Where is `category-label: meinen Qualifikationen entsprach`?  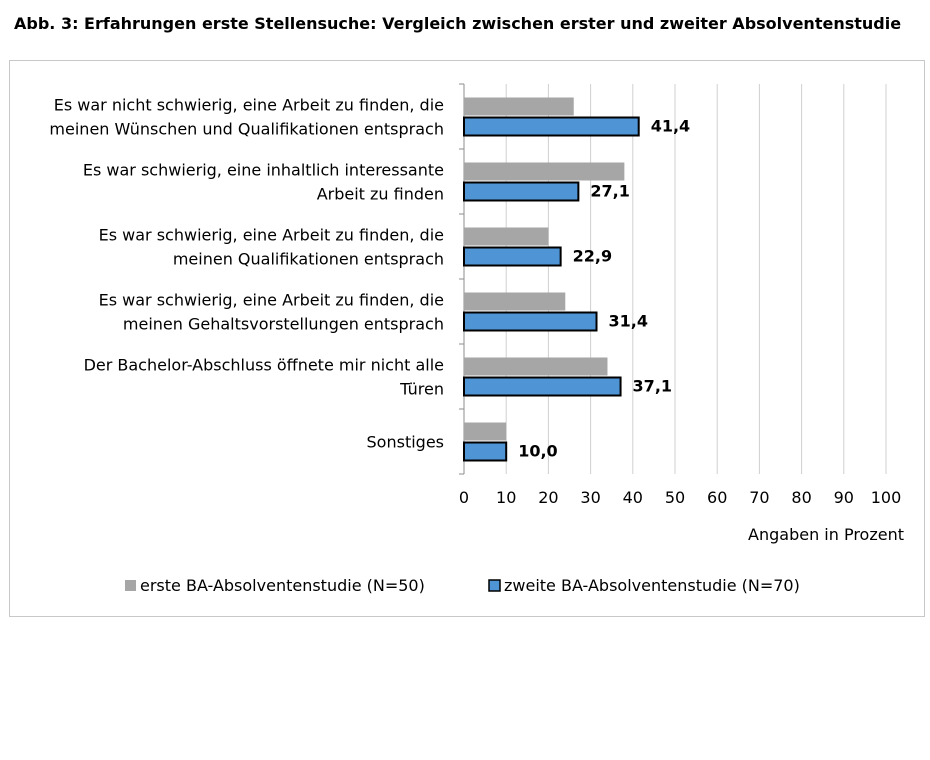
category-label: meinen Qualifikationen entsprach is located at coordinates (308, 259).